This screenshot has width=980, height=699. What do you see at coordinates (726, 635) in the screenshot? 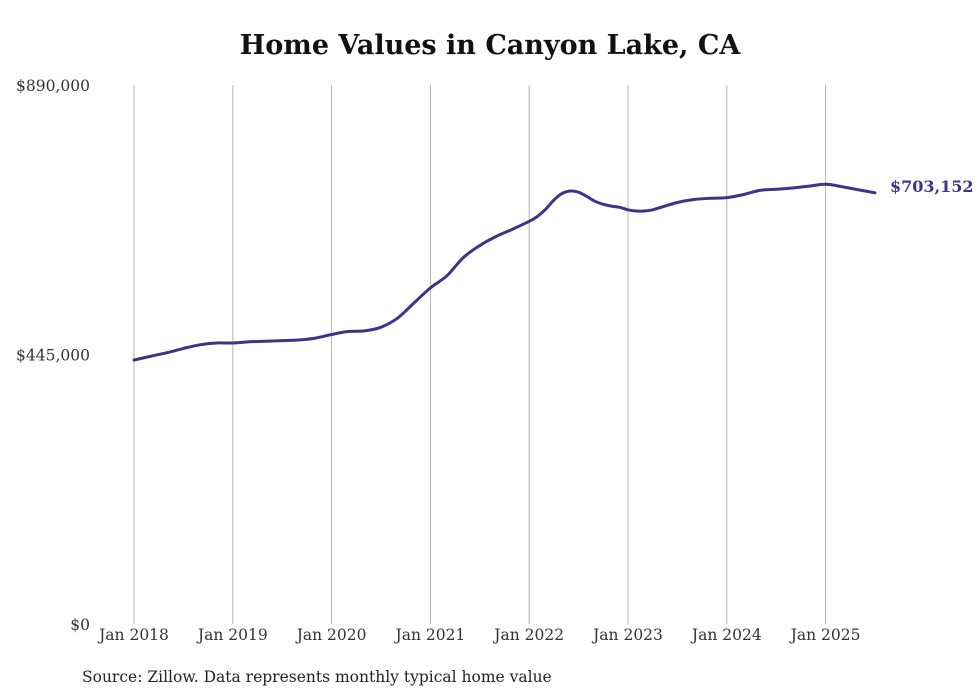
I see `x-tick-label: Jan 2024` at bounding box center [726, 635].